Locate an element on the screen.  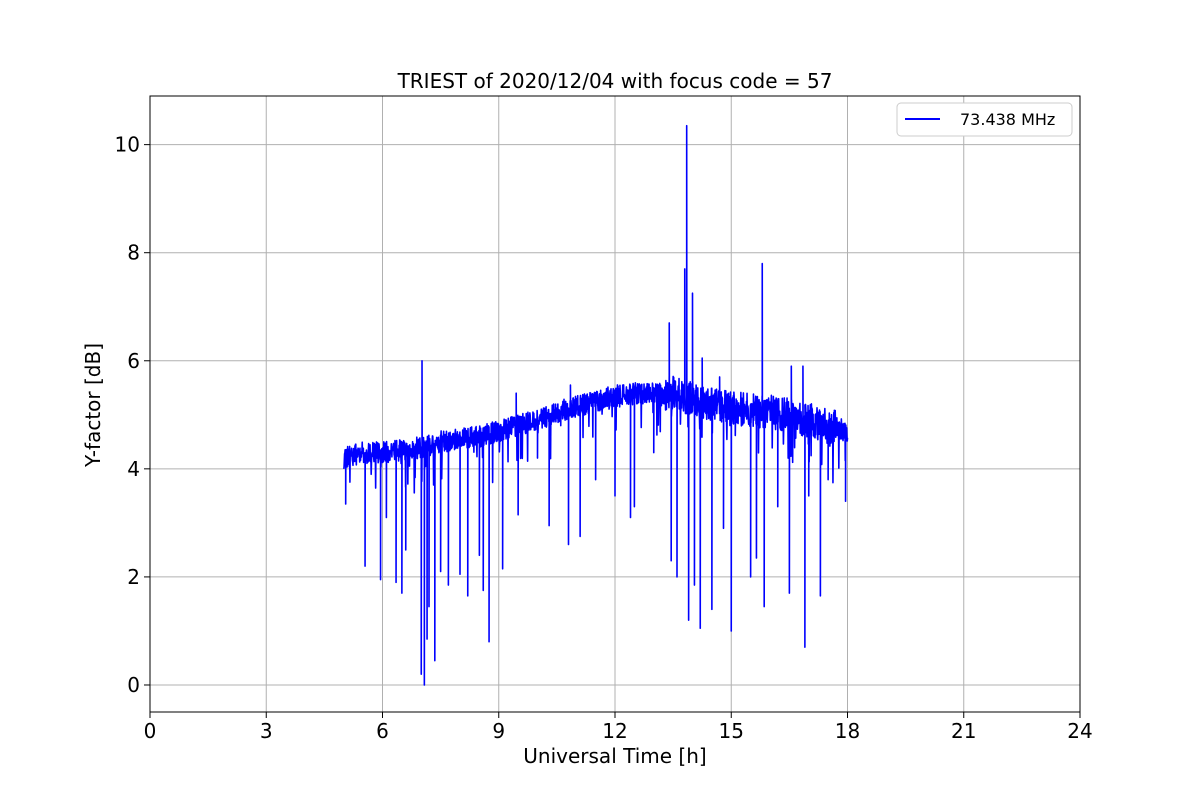
x-tick-label: 9 is located at coordinates (498, 731).